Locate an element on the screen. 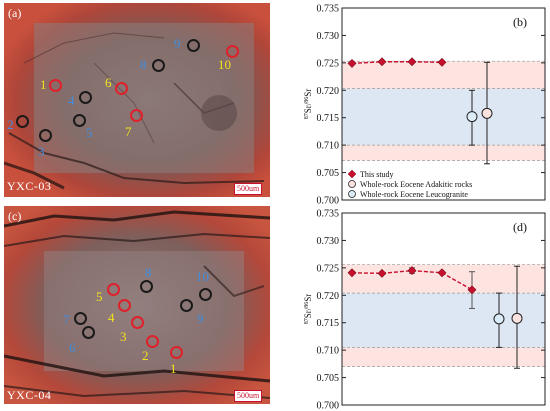  legend-label: Whole-rock Eocene Adakitic rocks is located at coordinates (416, 184).